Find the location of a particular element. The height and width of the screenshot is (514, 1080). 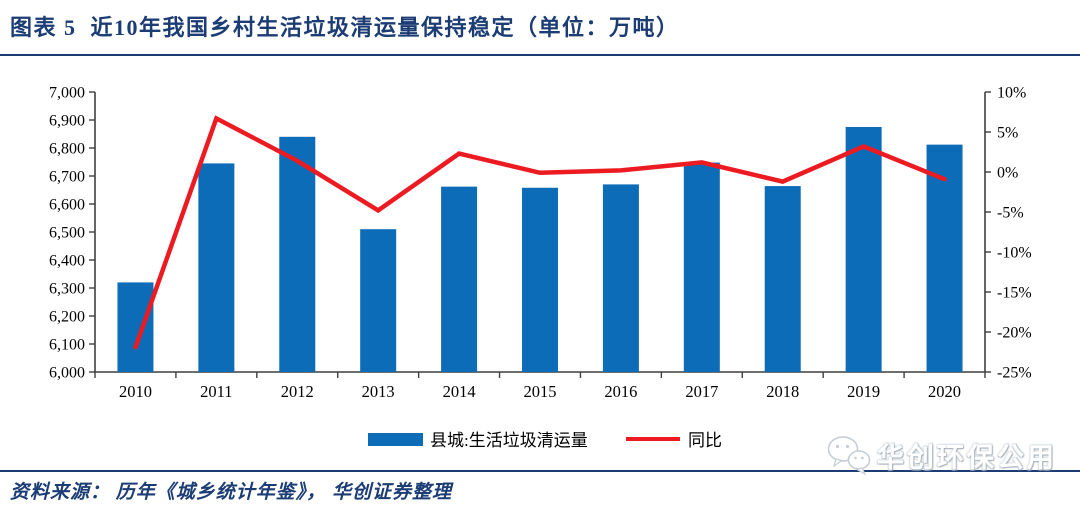

legend-bar-label: 县城:生活垃圾清运量 is located at coordinates (509, 440).